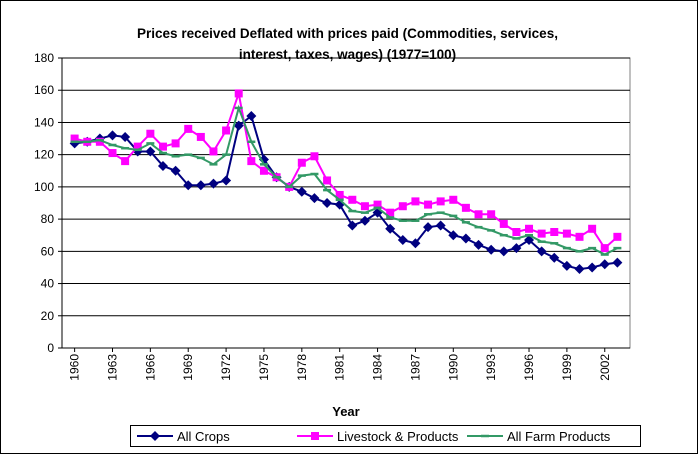 The image size is (699, 455). Describe the element at coordinates (150, 367) in the screenshot. I see `x-tick-label: 1966` at that location.